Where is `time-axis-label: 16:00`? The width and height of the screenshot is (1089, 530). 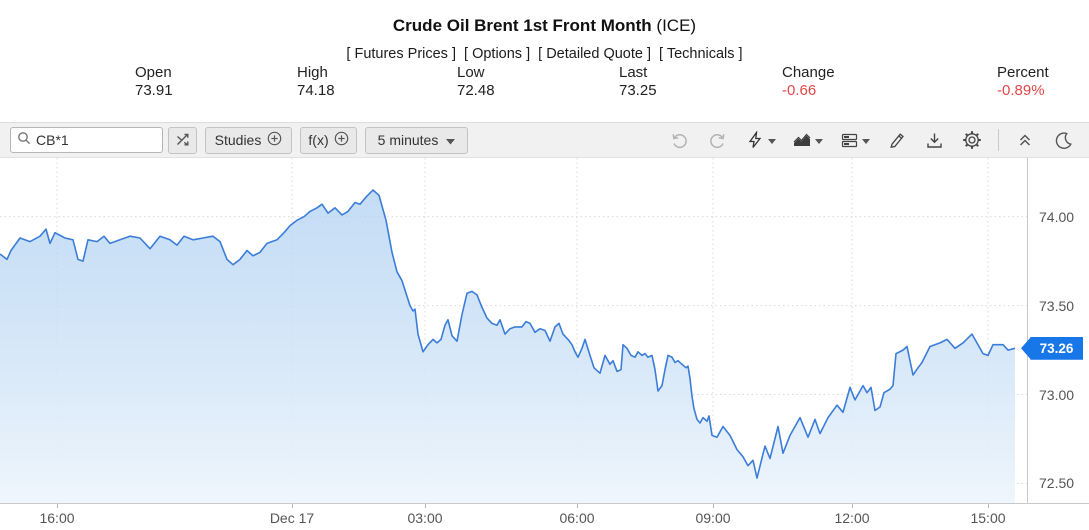 time-axis-label: 16:00 is located at coordinates (57, 518).